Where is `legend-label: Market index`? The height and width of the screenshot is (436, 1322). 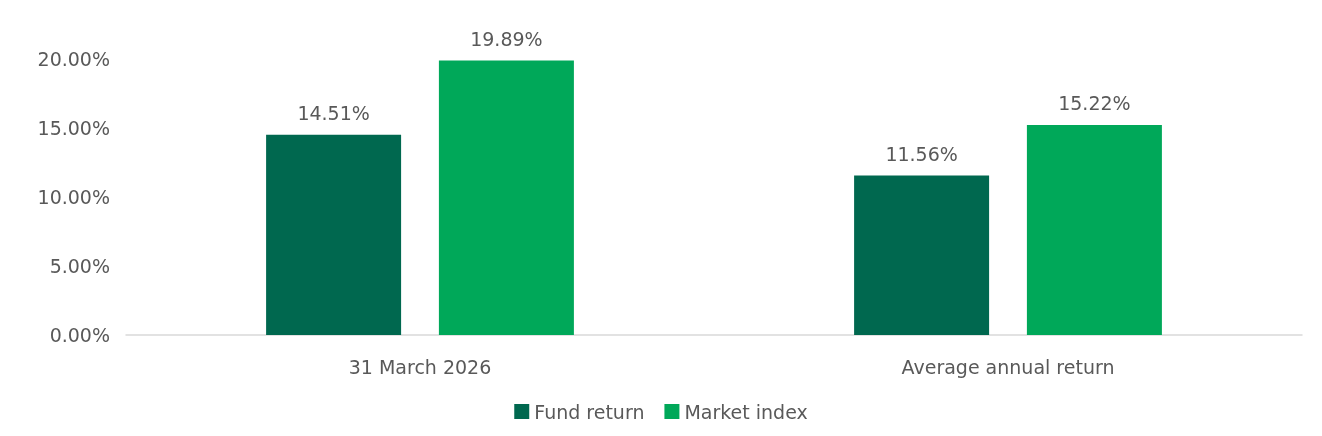 legend-label: Market index is located at coordinates (746, 411).